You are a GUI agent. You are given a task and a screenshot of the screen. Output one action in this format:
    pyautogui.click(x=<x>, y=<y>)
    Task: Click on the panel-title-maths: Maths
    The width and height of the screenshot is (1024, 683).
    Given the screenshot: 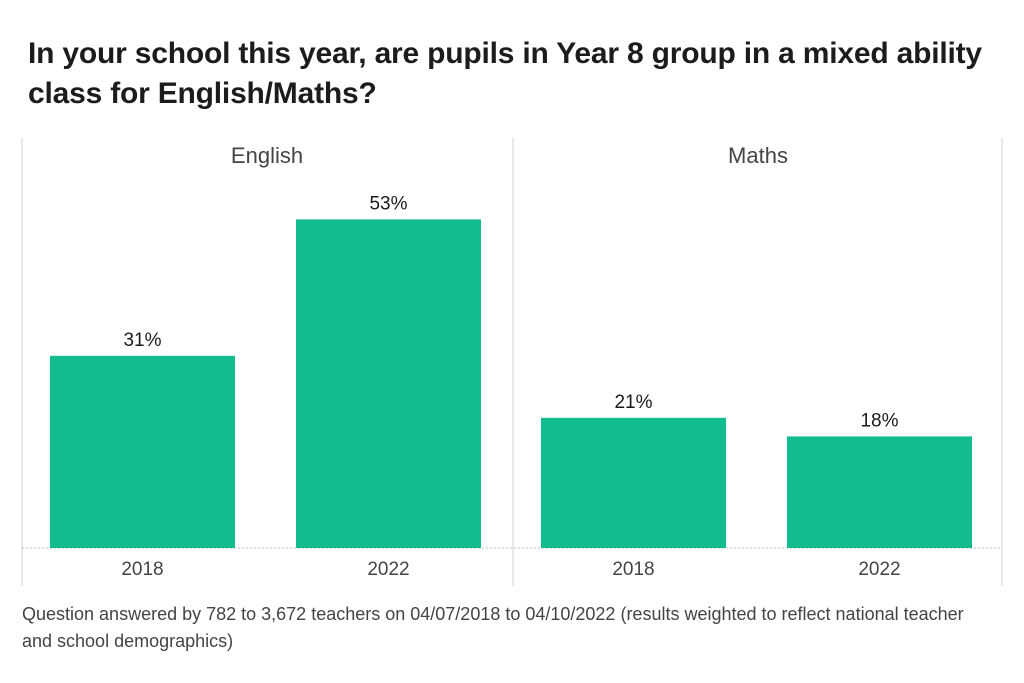 What is the action you would take?
    pyautogui.click(x=758, y=155)
    